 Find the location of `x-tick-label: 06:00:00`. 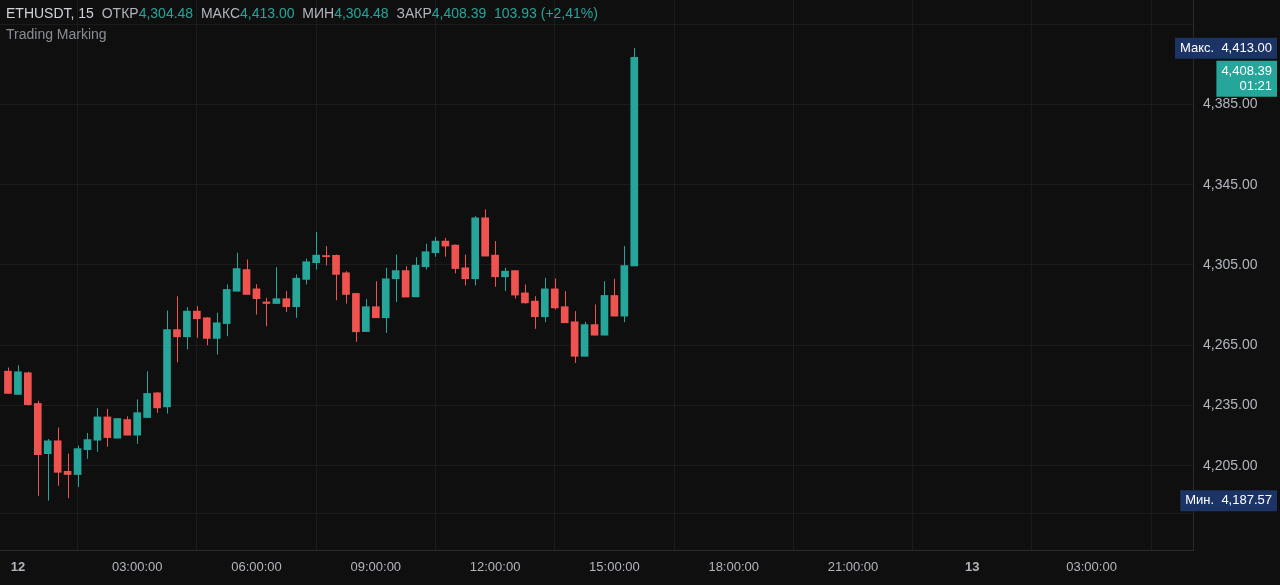

x-tick-label: 06:00:00 is located at coordinates (256, 567).